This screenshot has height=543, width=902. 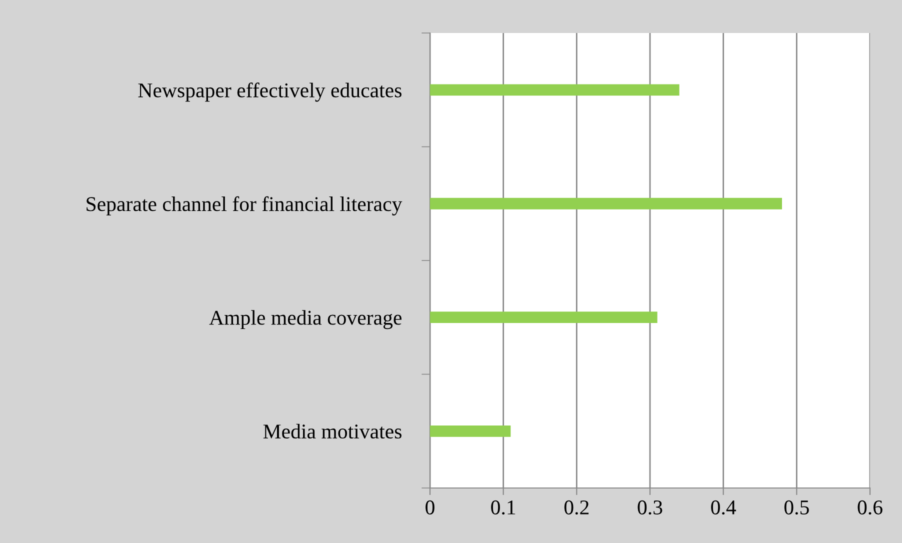 What do you see at coordinates (430, 507) in the screenshot?
I see `x-tick-label: 0` at bounding box center [430, 507].